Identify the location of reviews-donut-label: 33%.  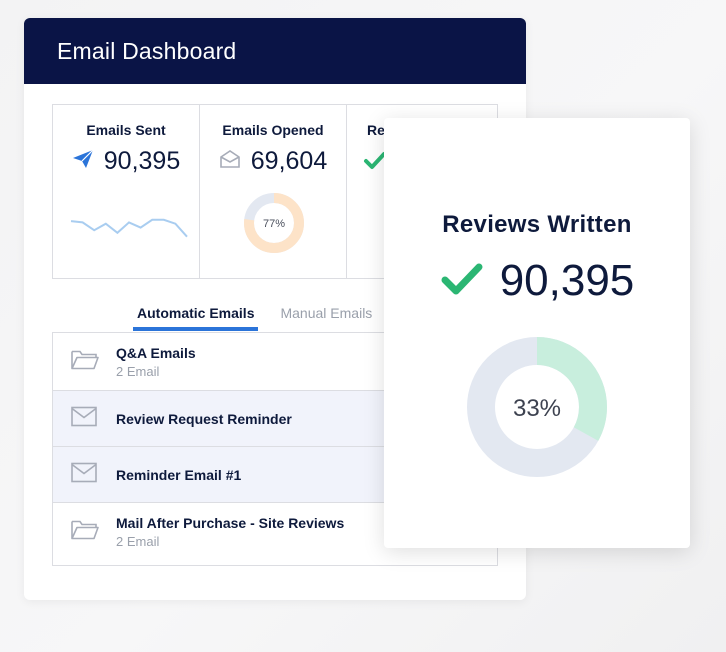
(537, 408).